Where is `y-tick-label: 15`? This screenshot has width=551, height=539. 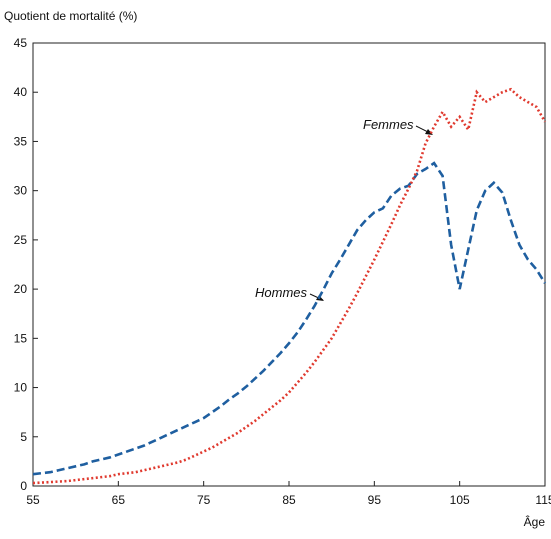 y-tick-label: 15 is located at coordinates (21, 338).